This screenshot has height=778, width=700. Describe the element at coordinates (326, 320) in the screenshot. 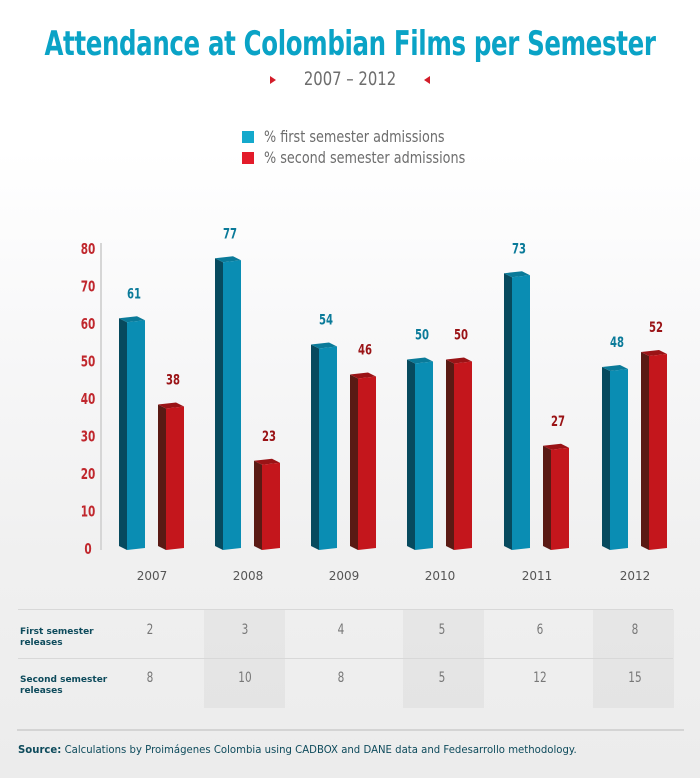

I see `data-label: 54` at that location.